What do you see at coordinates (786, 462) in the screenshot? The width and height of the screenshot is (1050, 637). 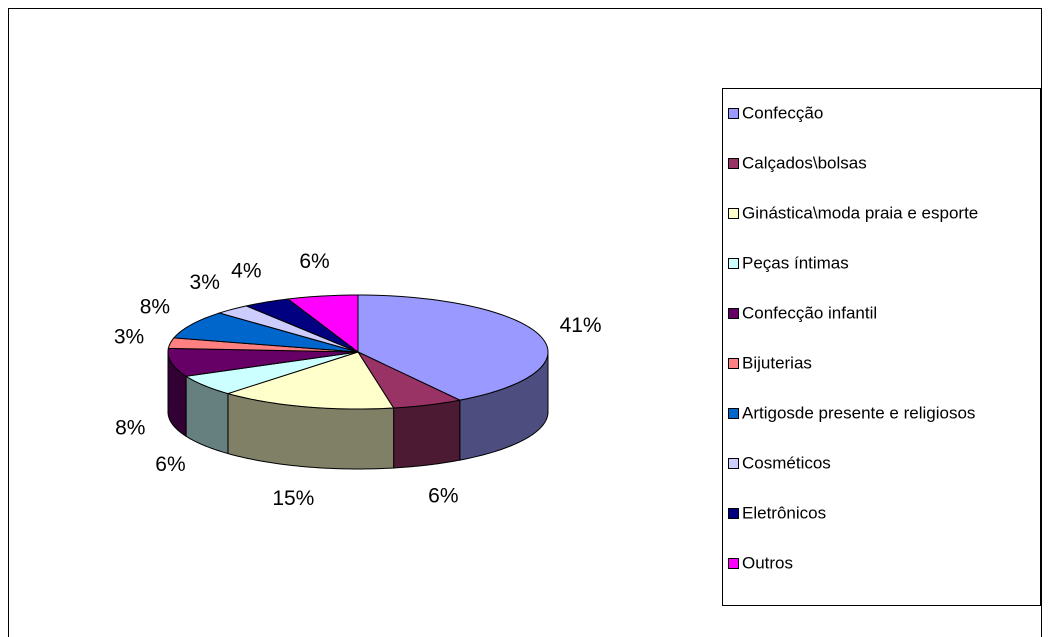 I see `legend-label: Cosméticos` at bounding box center [786, 462].